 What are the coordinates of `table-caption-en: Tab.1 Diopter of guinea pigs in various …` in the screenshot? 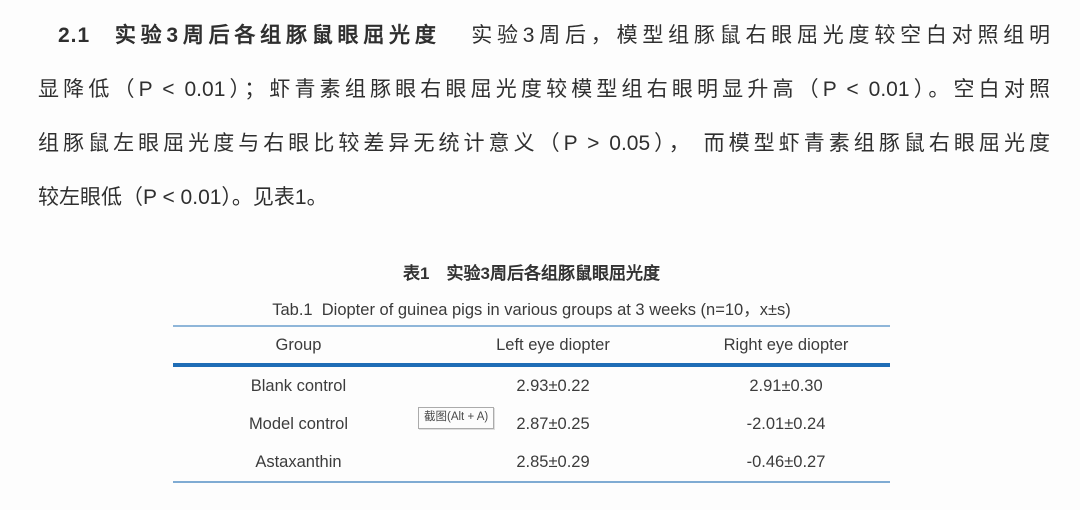 It's located at (531, 310).